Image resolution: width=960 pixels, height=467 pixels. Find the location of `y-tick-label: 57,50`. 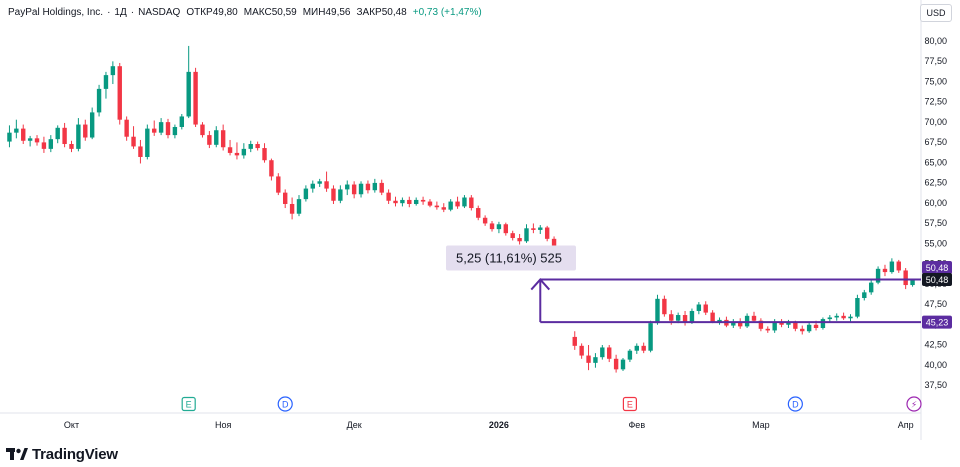

y-tick-label: 57,50 is located at coordinates (935, 223).